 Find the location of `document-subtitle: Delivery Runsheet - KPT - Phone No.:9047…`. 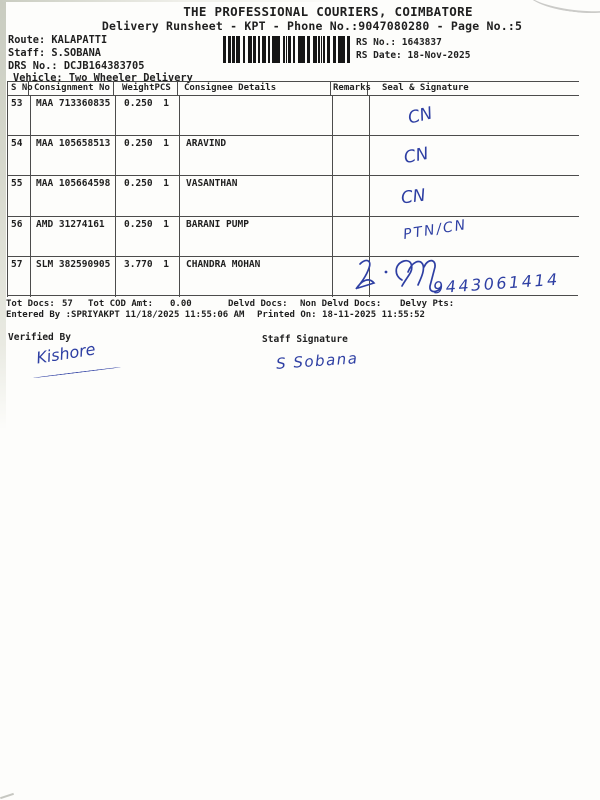

document-subtitle: Delivery Runsheet - KPT - Phone No.:9047… is located at coordinates (312, 26).